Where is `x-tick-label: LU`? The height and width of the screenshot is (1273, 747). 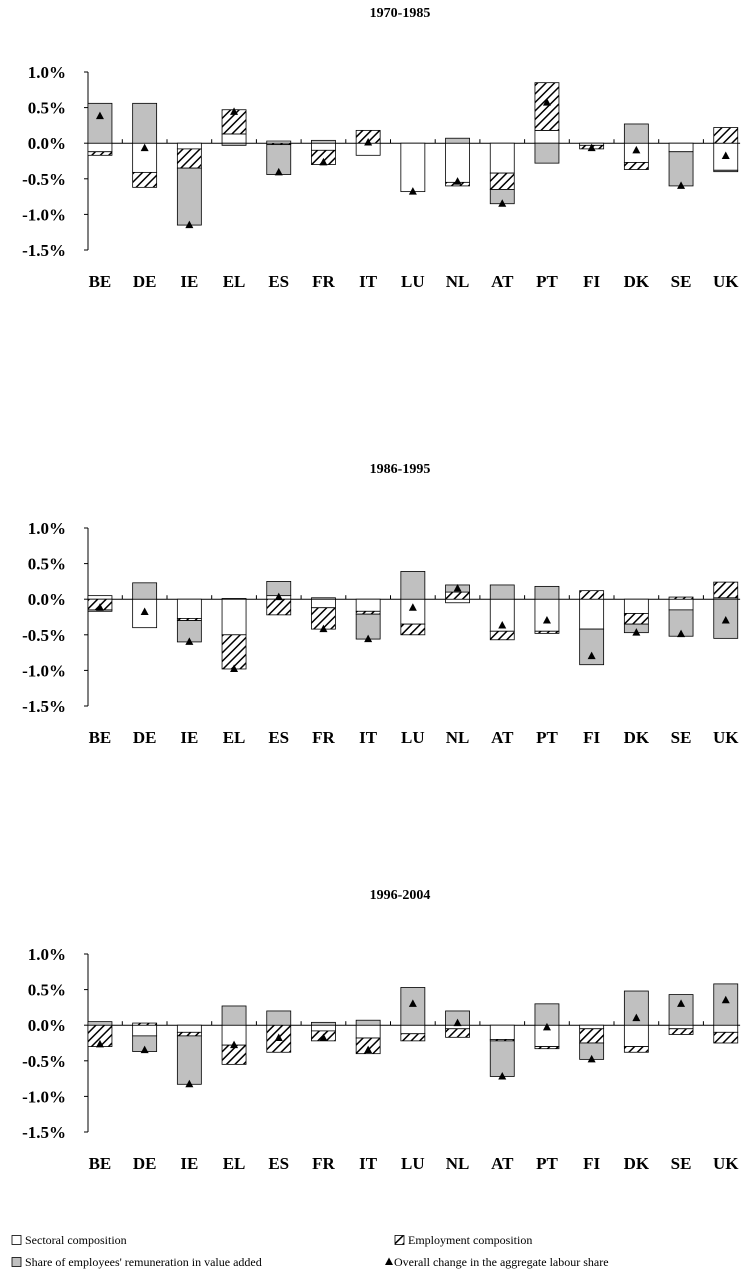 x-tick-label: LU is located at coordinates (413, 281).